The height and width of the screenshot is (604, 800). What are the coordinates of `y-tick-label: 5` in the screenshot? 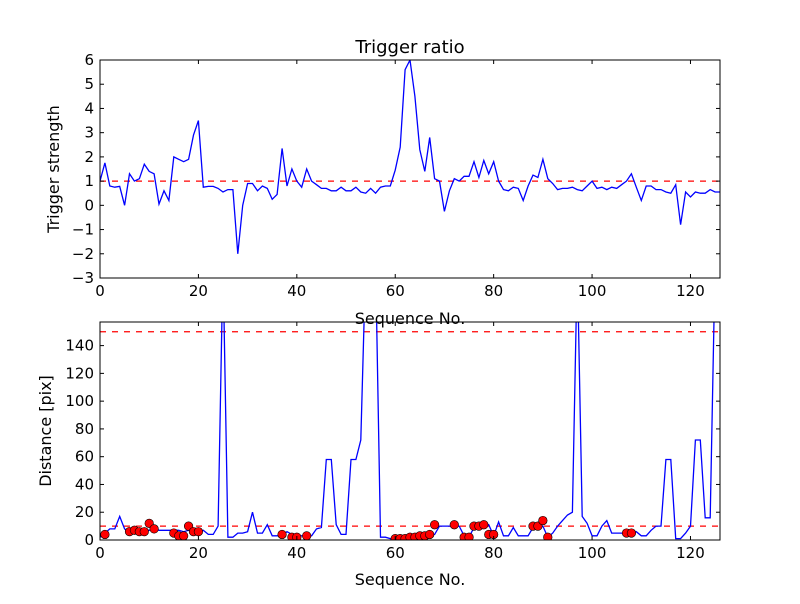 It's located at (89, 84).